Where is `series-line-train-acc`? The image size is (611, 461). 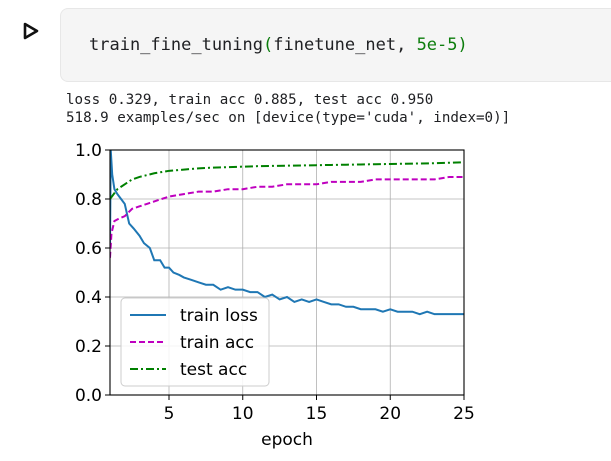 series-line-train-acc is located at coordinates (287, 216).